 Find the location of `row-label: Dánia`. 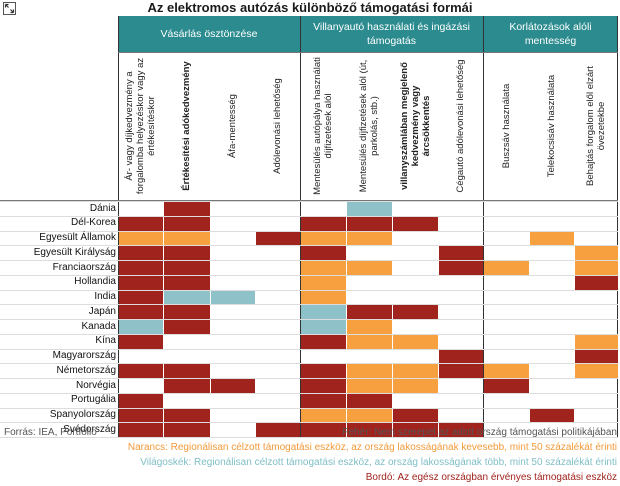

row-label: Dánia is located at coordinates (102, 208).